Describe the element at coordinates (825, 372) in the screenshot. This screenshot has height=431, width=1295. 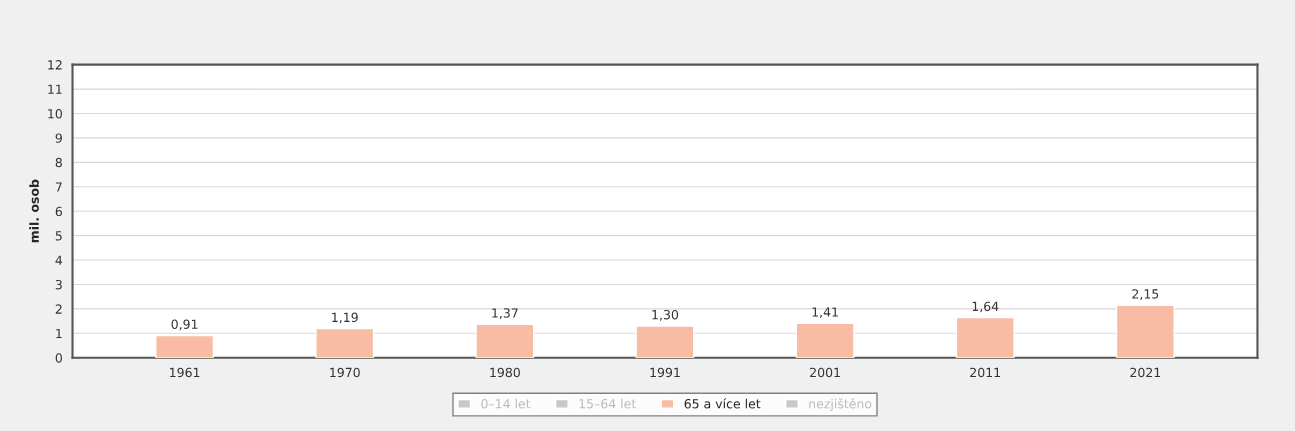
I see `x-tick-label: 2001` at that location.